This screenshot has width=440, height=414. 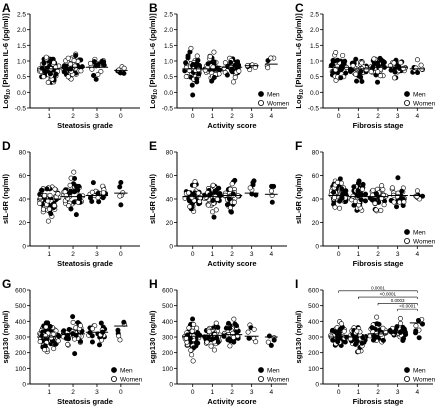 I want to click on legend-marker-women, so click(x=260, y=103).